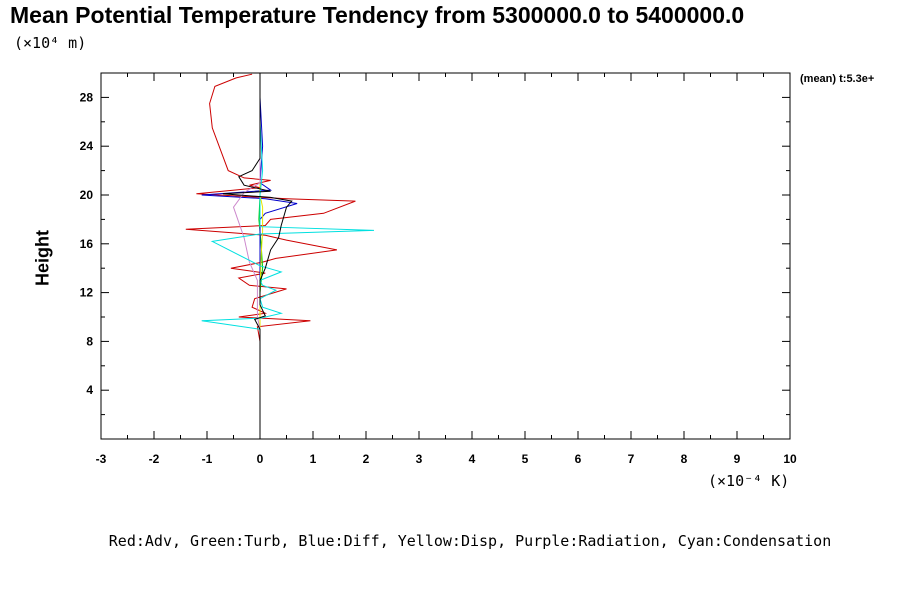 This screenshot has height=600, width=900. I want to click on x-tick-label: 2, so click(366, 459).